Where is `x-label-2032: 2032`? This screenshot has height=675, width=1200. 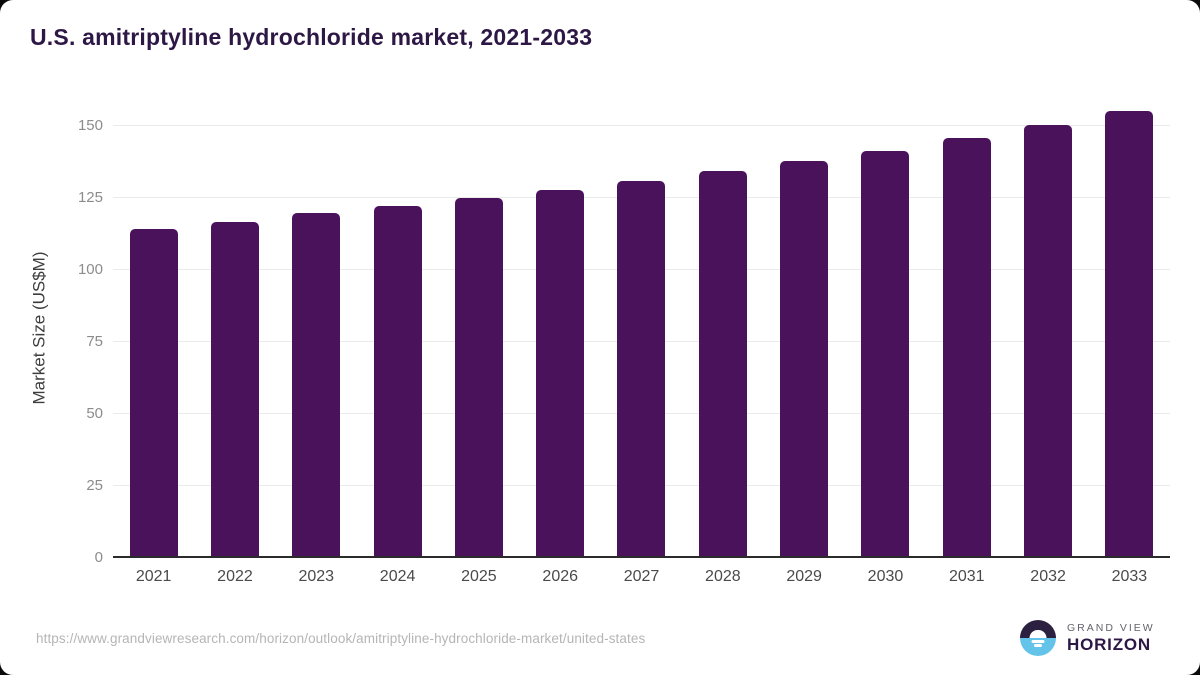
x-label-2032: 2032 is located at coordinates (1048, 576).